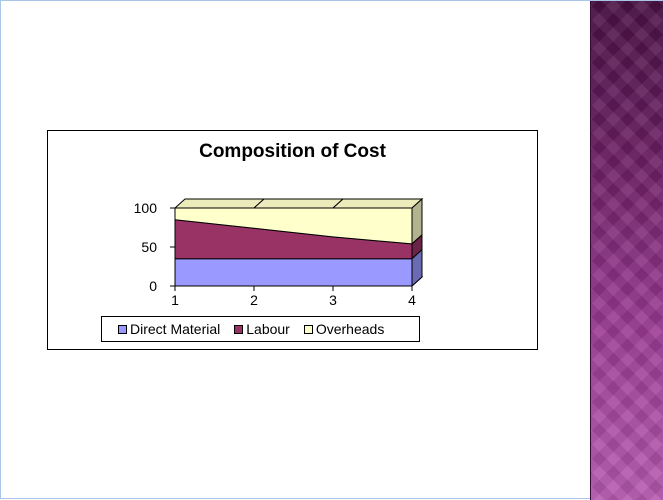  I want to click on legend-swatch-overheads, so click(308, 329).